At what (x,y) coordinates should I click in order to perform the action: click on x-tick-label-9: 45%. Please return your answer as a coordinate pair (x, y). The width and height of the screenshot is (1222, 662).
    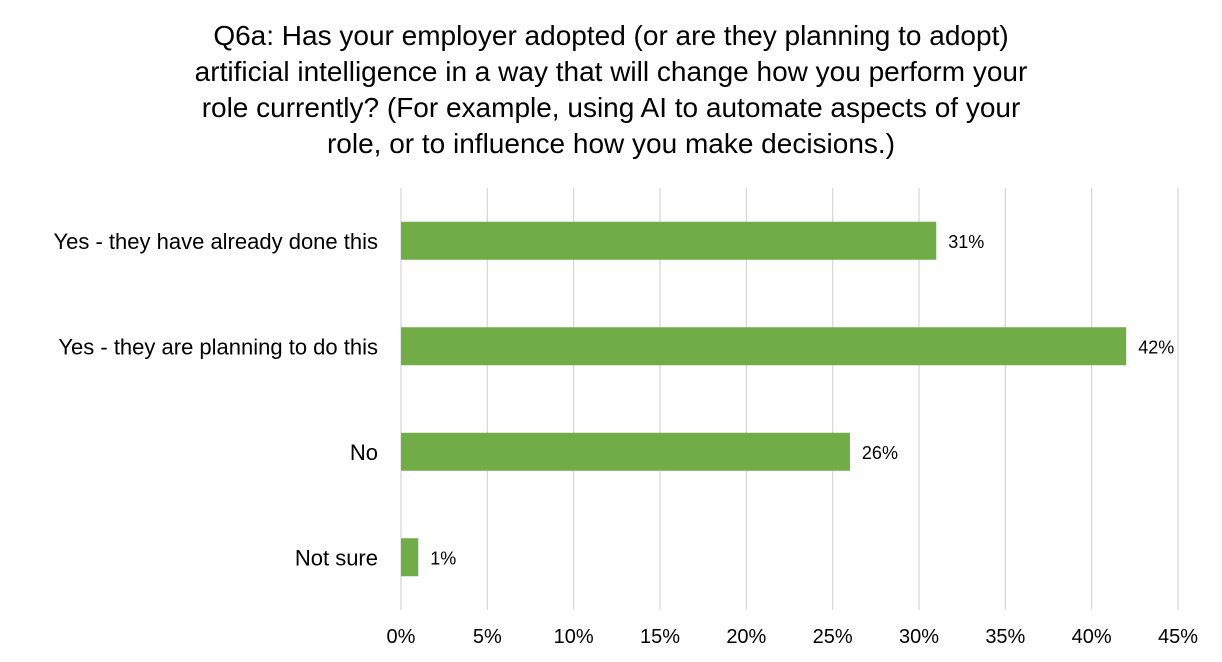
    Looking at the image, I should click on (1178, 637).